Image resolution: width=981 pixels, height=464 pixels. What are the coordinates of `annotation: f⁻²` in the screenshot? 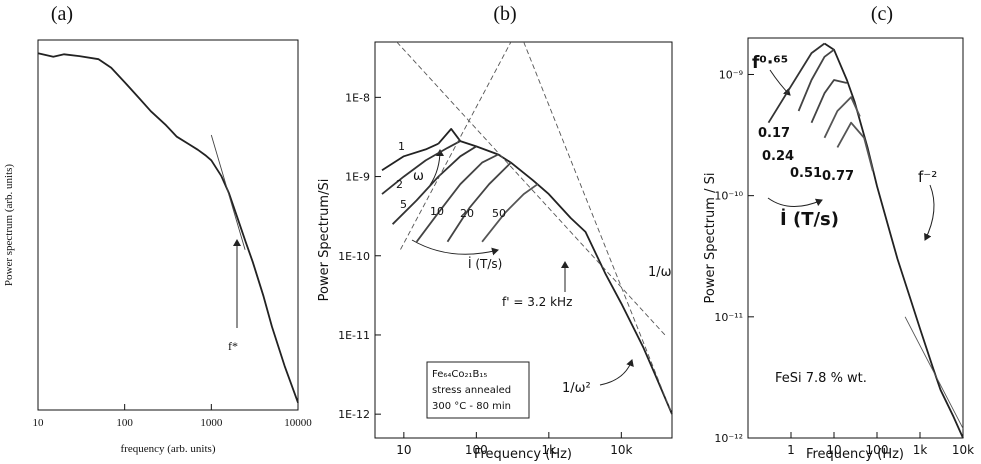 It's located at (927, 177).